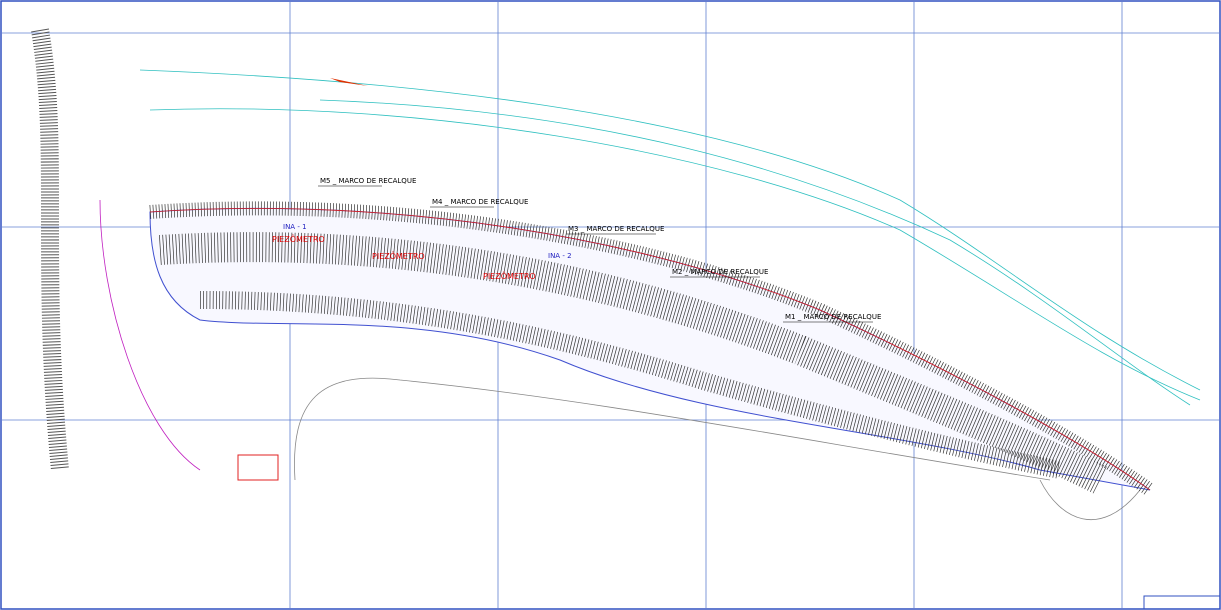 The width and height of the screenshot is (1221, 610). I want to click on instrument-label: INA - 1, so click(295, 227).